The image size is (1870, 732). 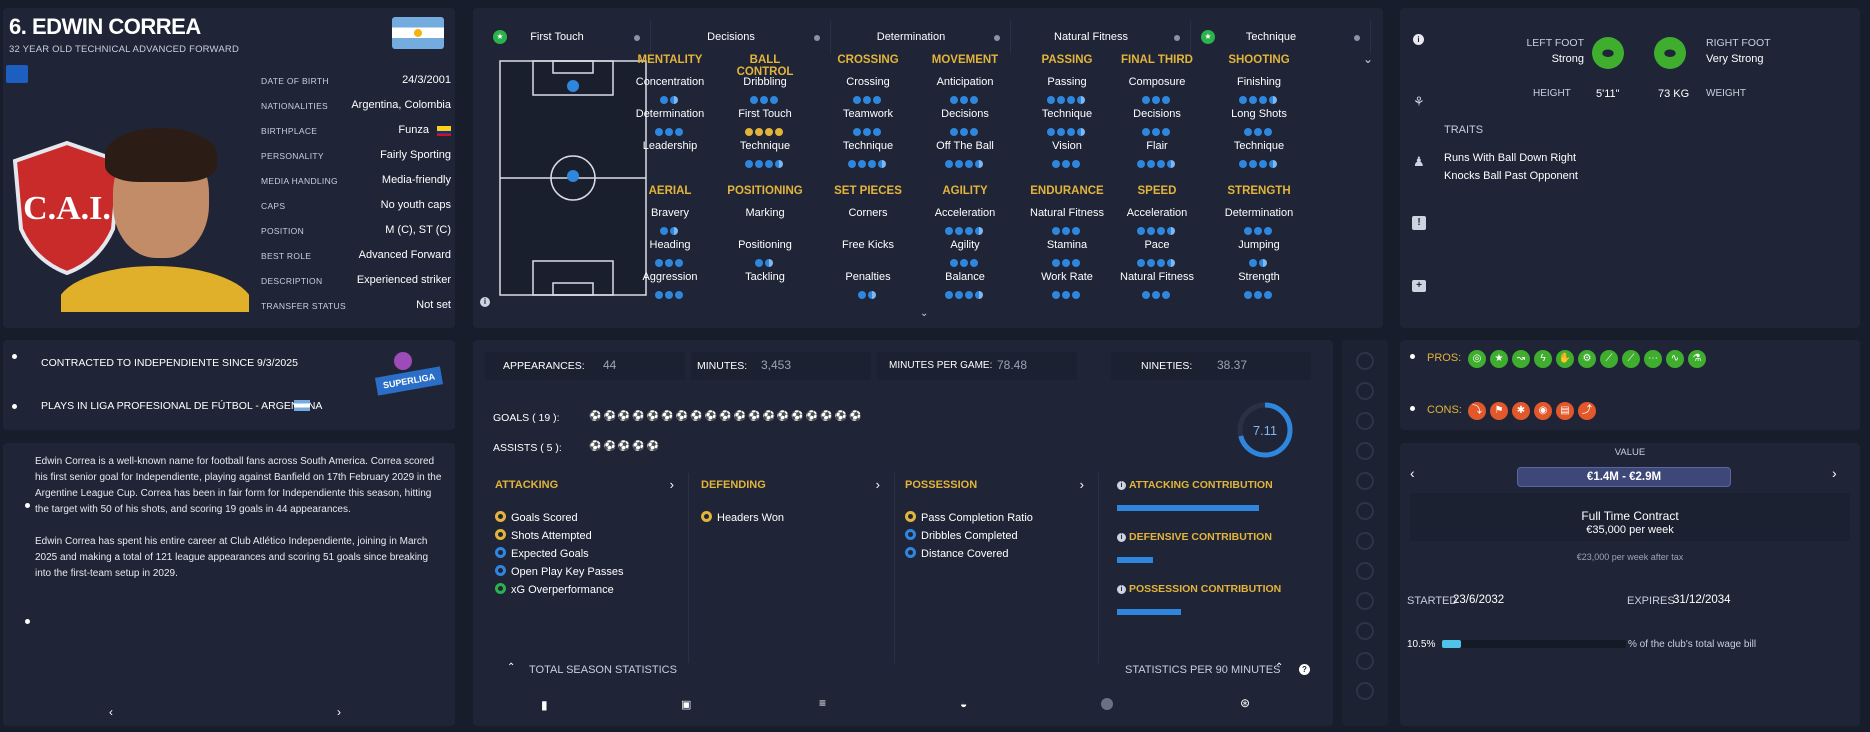 I want to click on attribute-name: Passing, so click(x=1067, y=82).